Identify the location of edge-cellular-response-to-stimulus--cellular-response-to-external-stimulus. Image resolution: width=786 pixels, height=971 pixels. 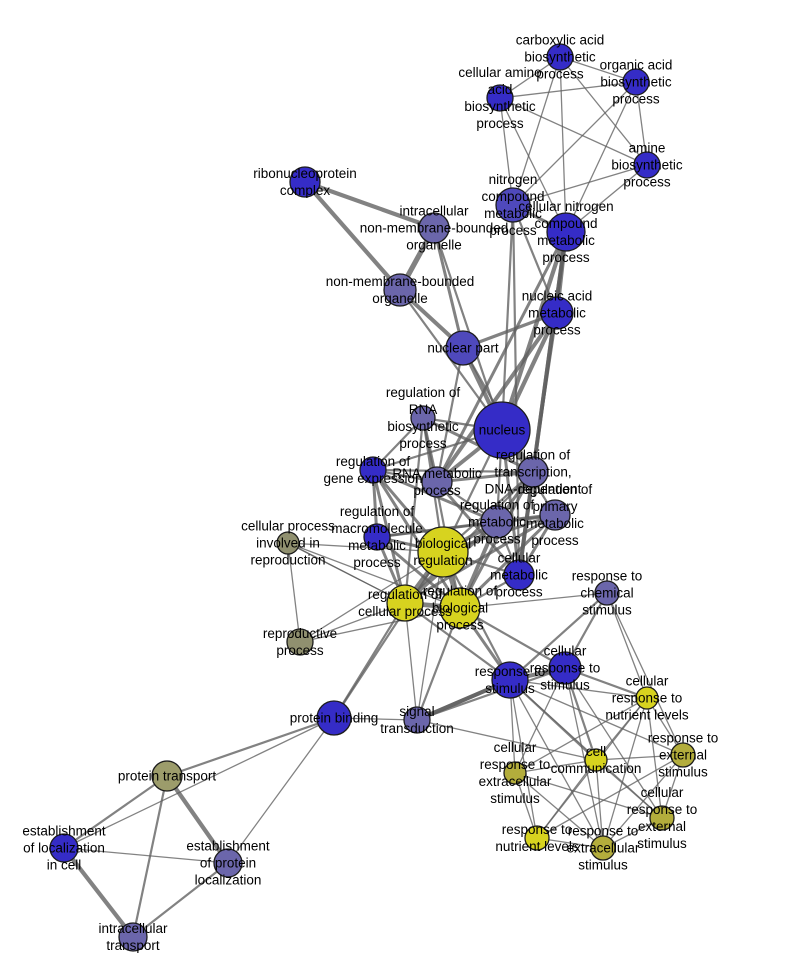
(613, 743).